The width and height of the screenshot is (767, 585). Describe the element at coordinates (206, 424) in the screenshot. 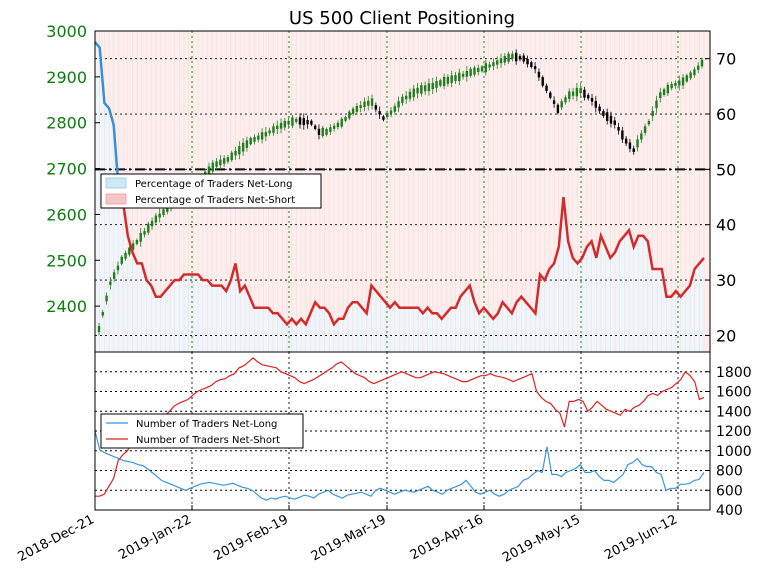

I see `net-long-count-legend-label: Number of Traders Net-Long` at that location.